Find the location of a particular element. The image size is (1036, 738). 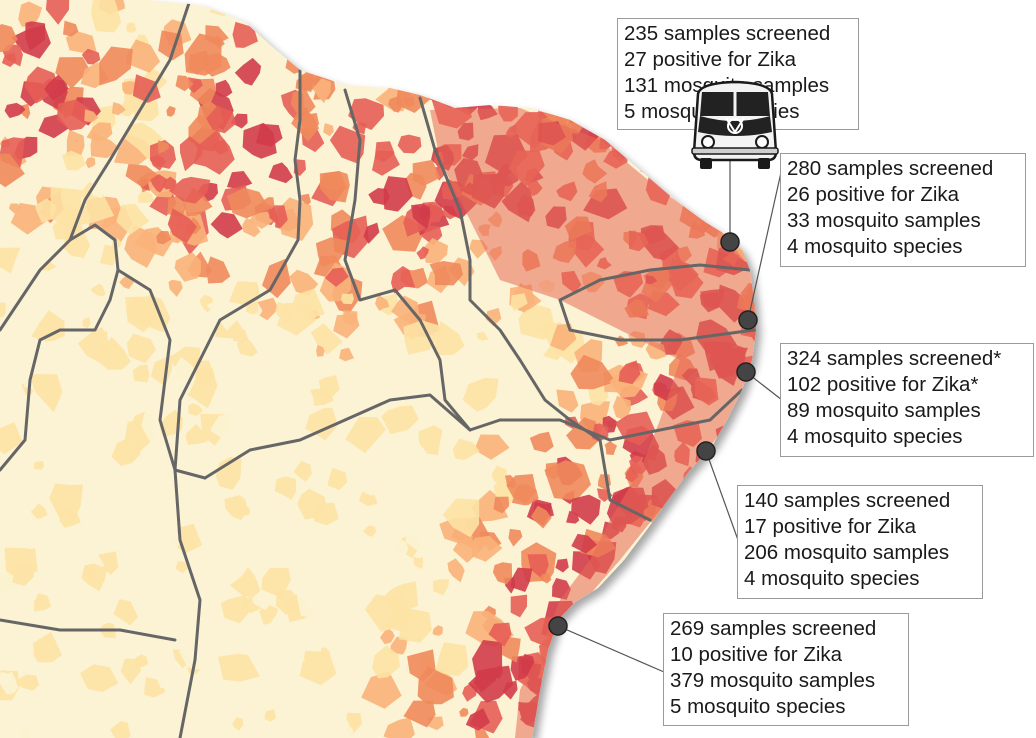

van-icon is located at coordinates (735, 124).